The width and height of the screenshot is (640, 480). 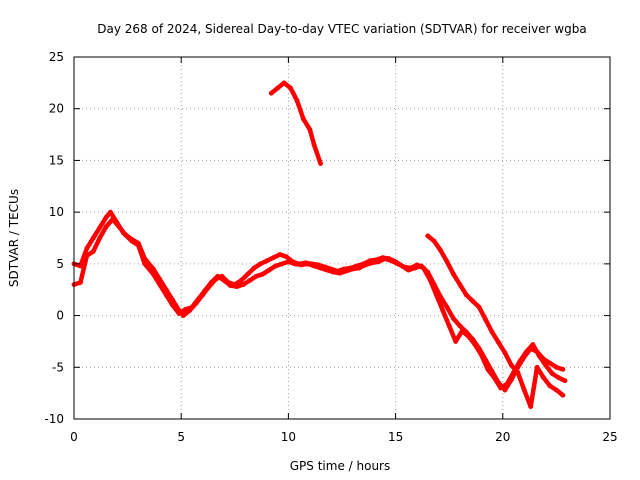 I want to click on y-tick-label: -10, so click(x=54, y=419).